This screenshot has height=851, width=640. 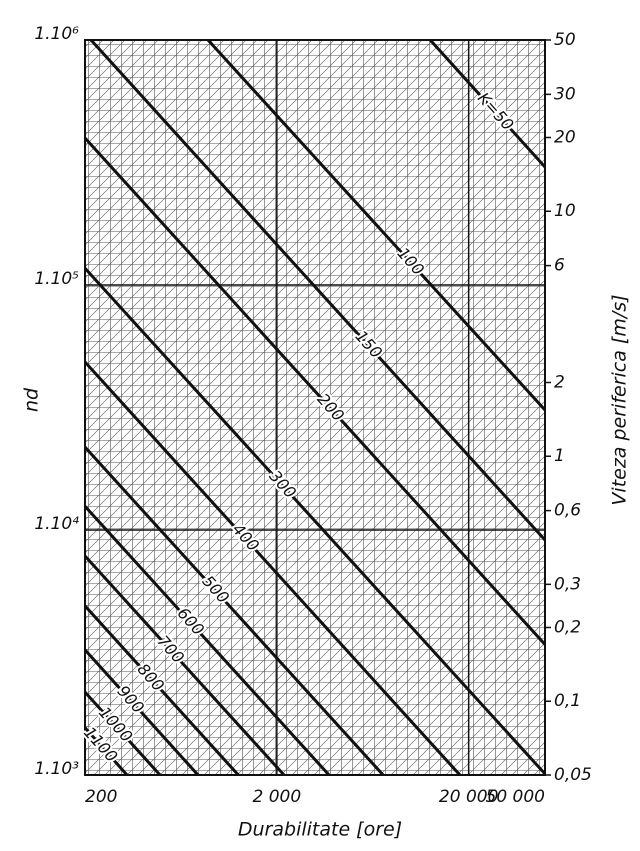 I want to click on y-tick-label: 1.10⁶, so click(x=56, y=34).